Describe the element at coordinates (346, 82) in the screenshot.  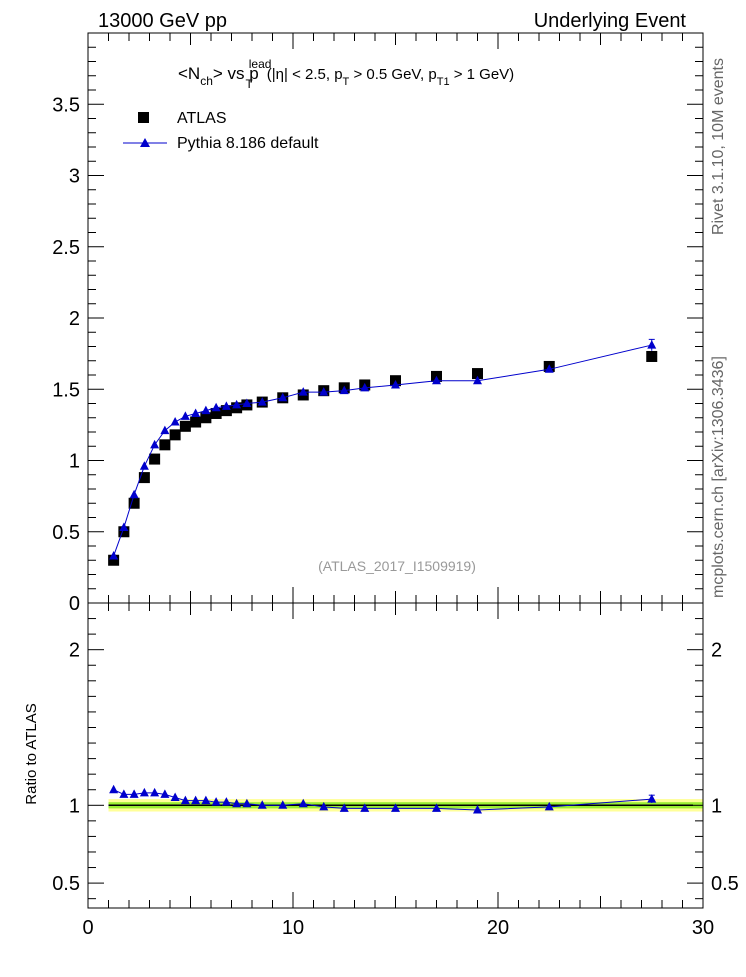
I see `title-part-cut-t: T` at that location.